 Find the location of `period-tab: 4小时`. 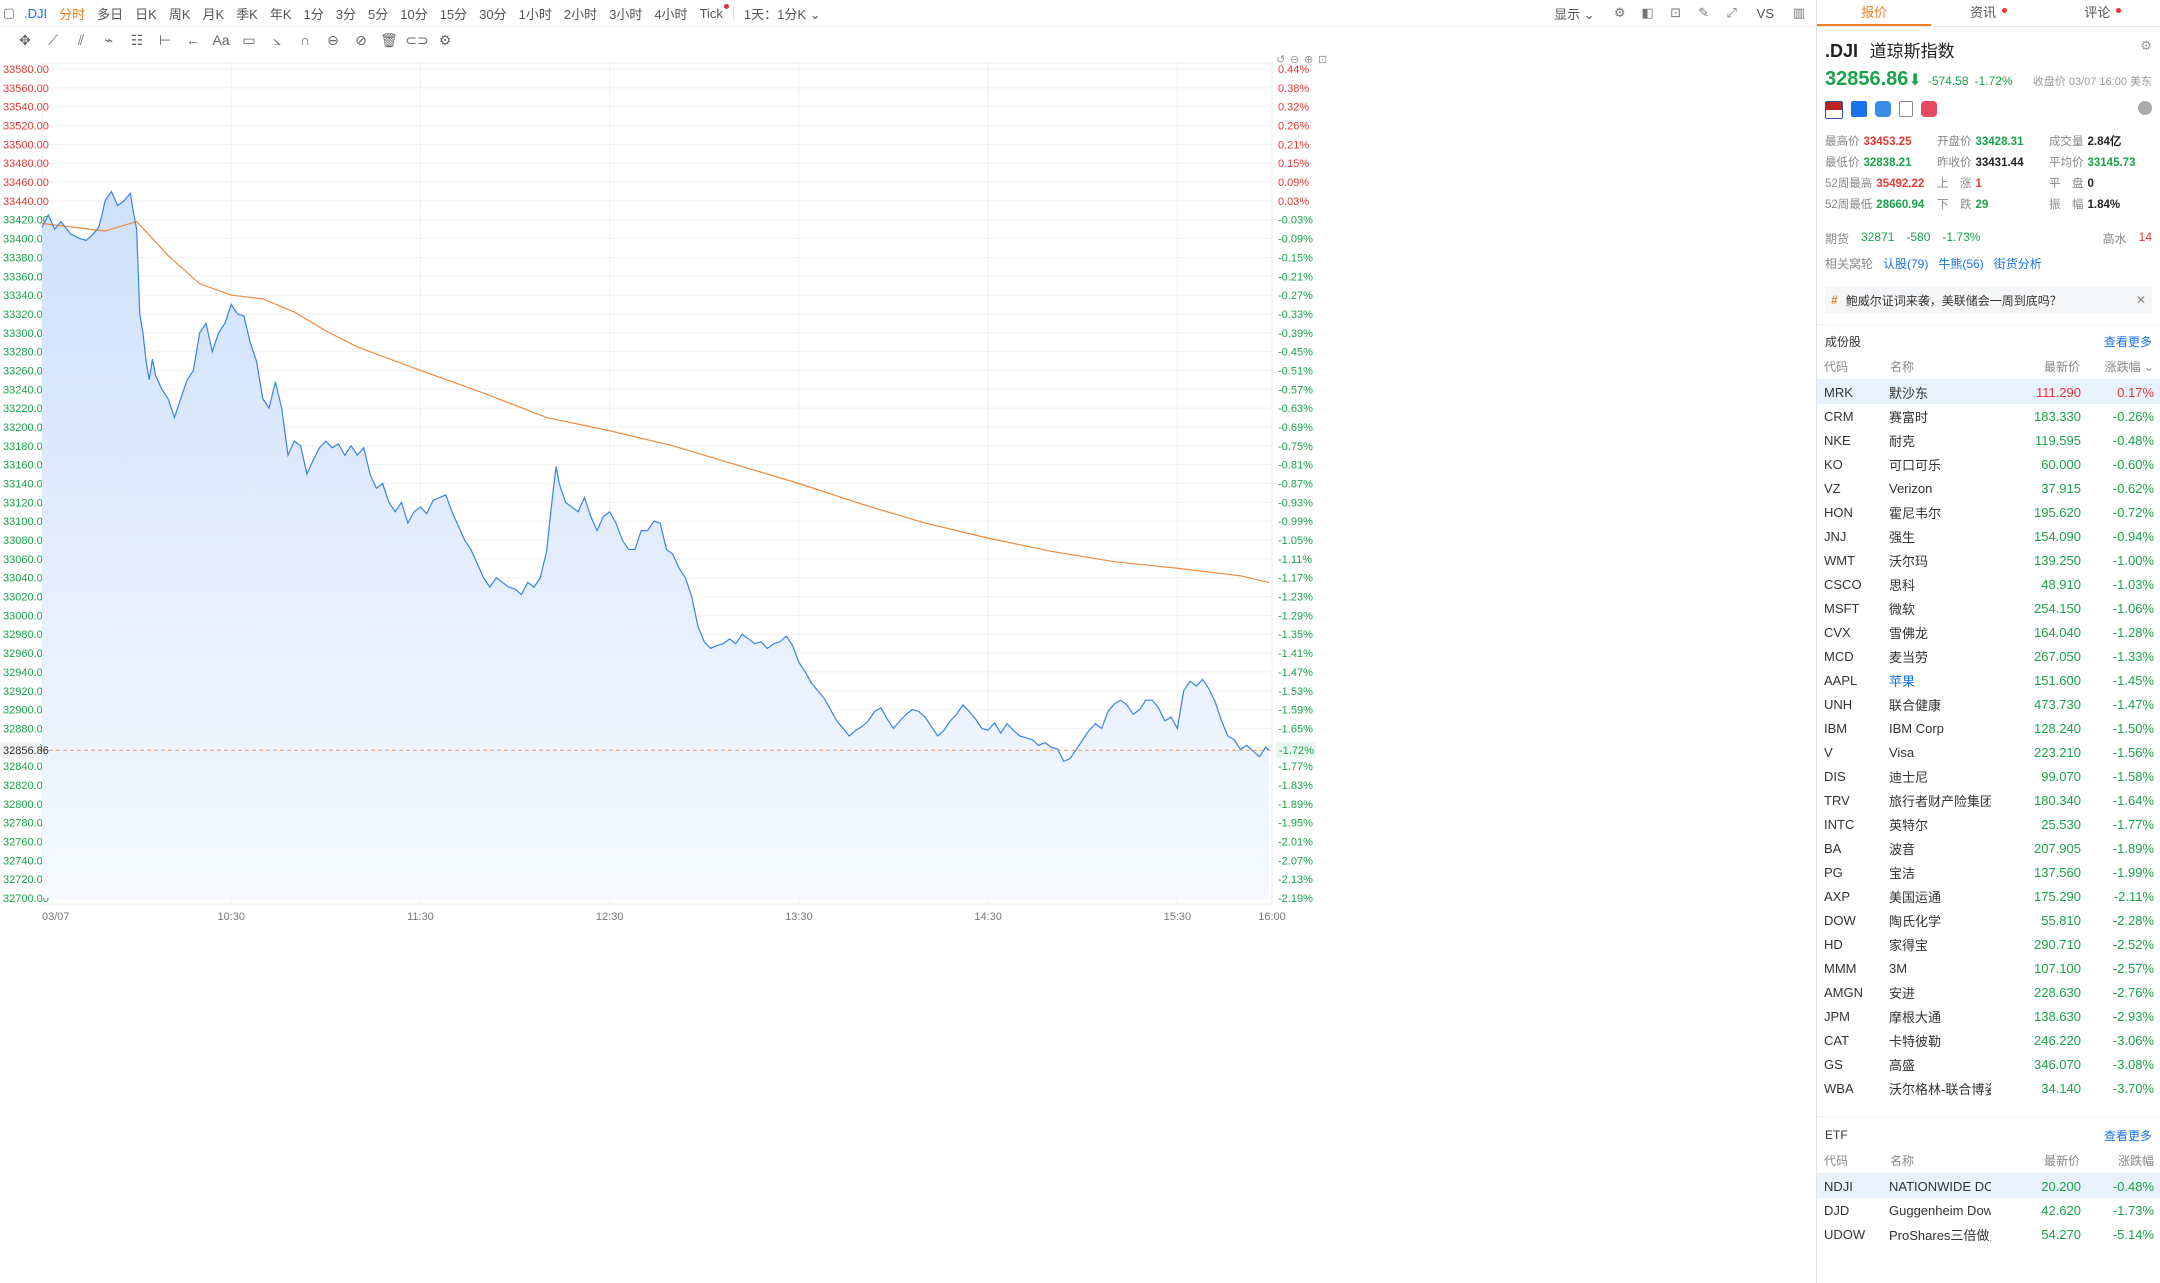

period-tab: 4小时 is located at coordinates (671, 14).